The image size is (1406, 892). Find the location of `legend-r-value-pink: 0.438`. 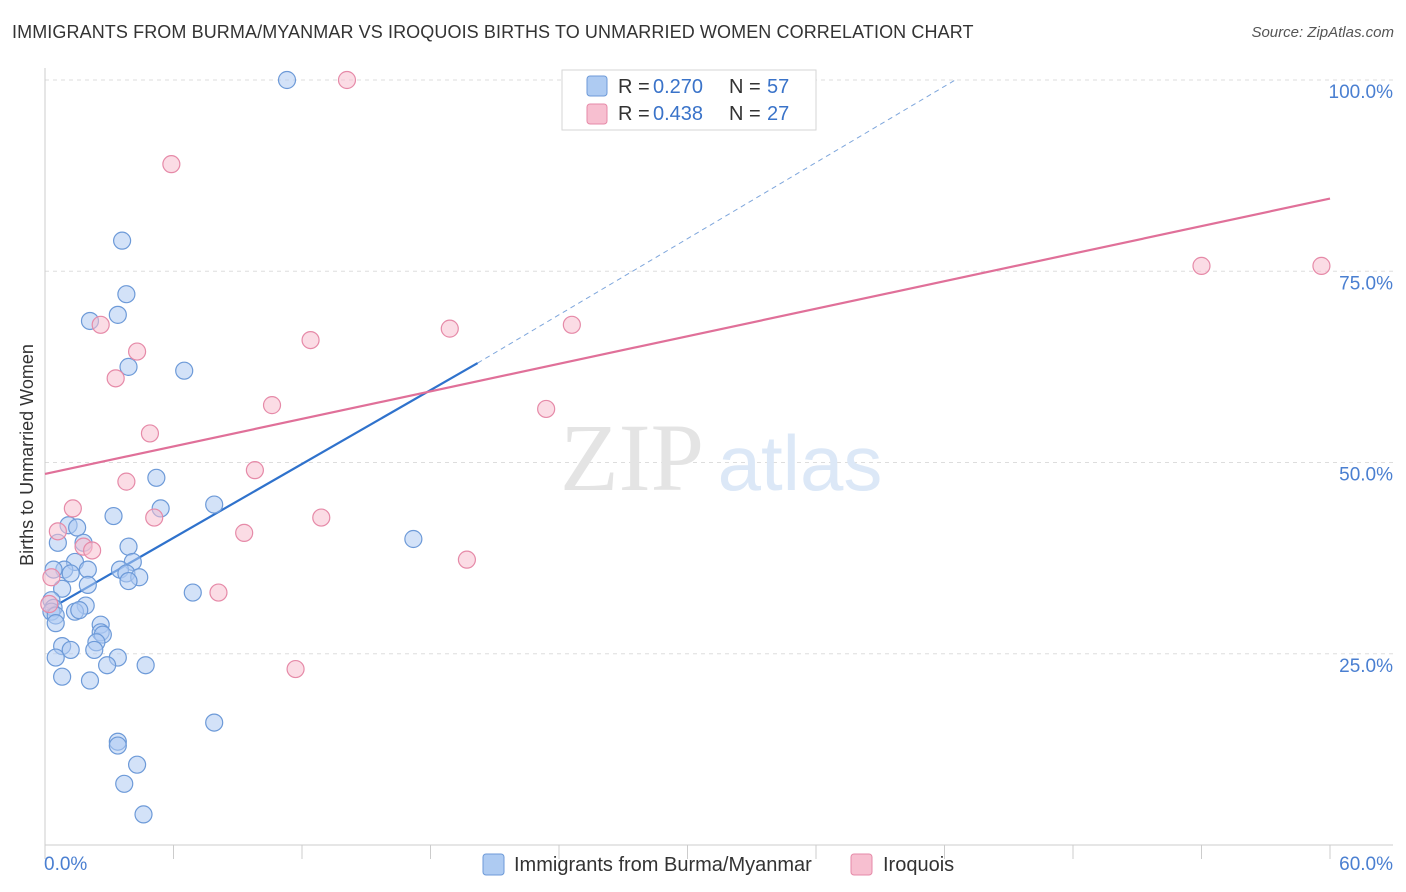

legend-r-value-pink: 0.438 is located at coordinates (678, 114).